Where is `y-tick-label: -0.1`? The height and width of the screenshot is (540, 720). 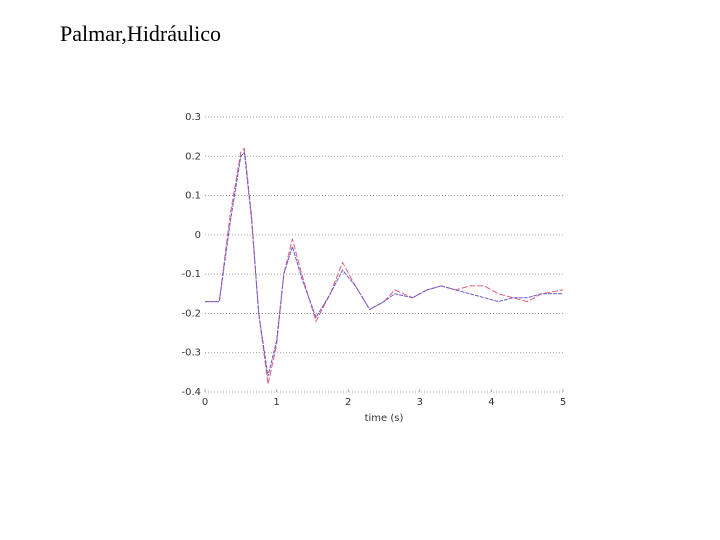 y-tick-label: -0.1 is located at coordinates (191, 274).